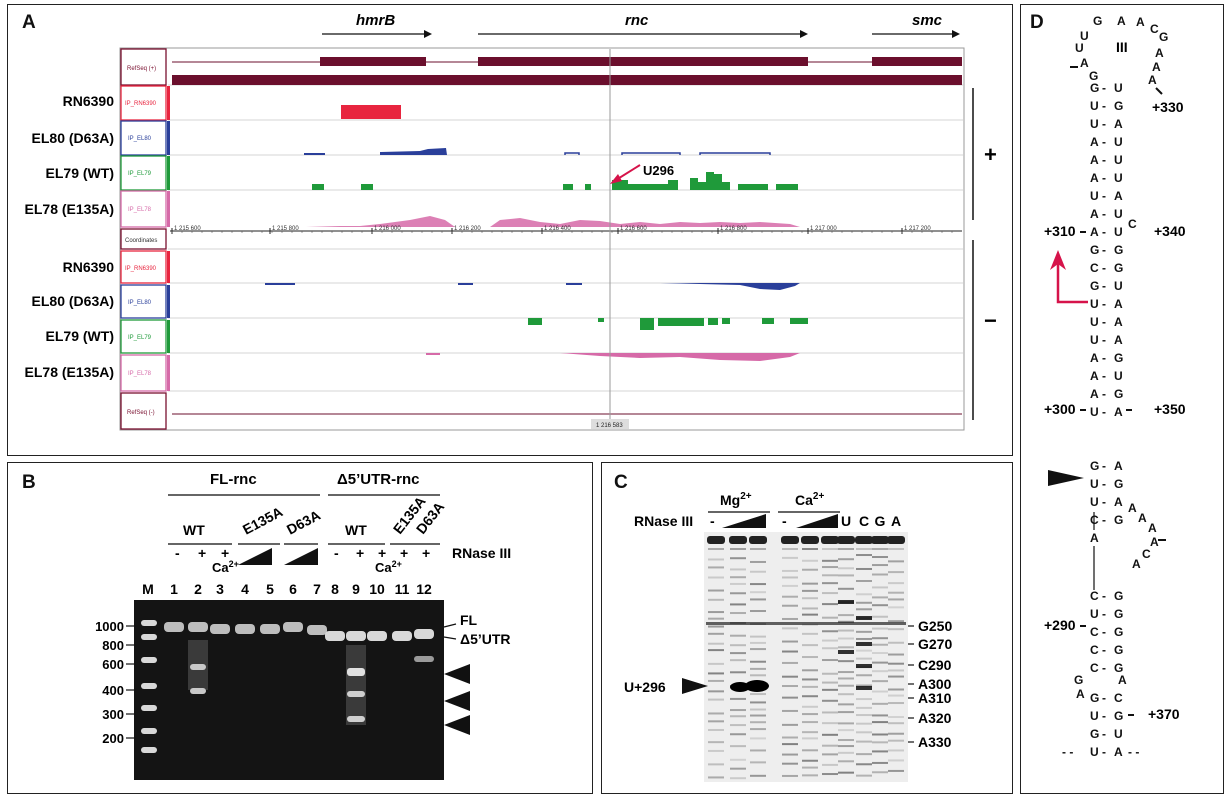 The image size is (1231, 800). What do you see at coordinates (641, 25) in the screenshot?
I see `gene-arrows: hmrB rnc smc` at bounding box center [641, 25].